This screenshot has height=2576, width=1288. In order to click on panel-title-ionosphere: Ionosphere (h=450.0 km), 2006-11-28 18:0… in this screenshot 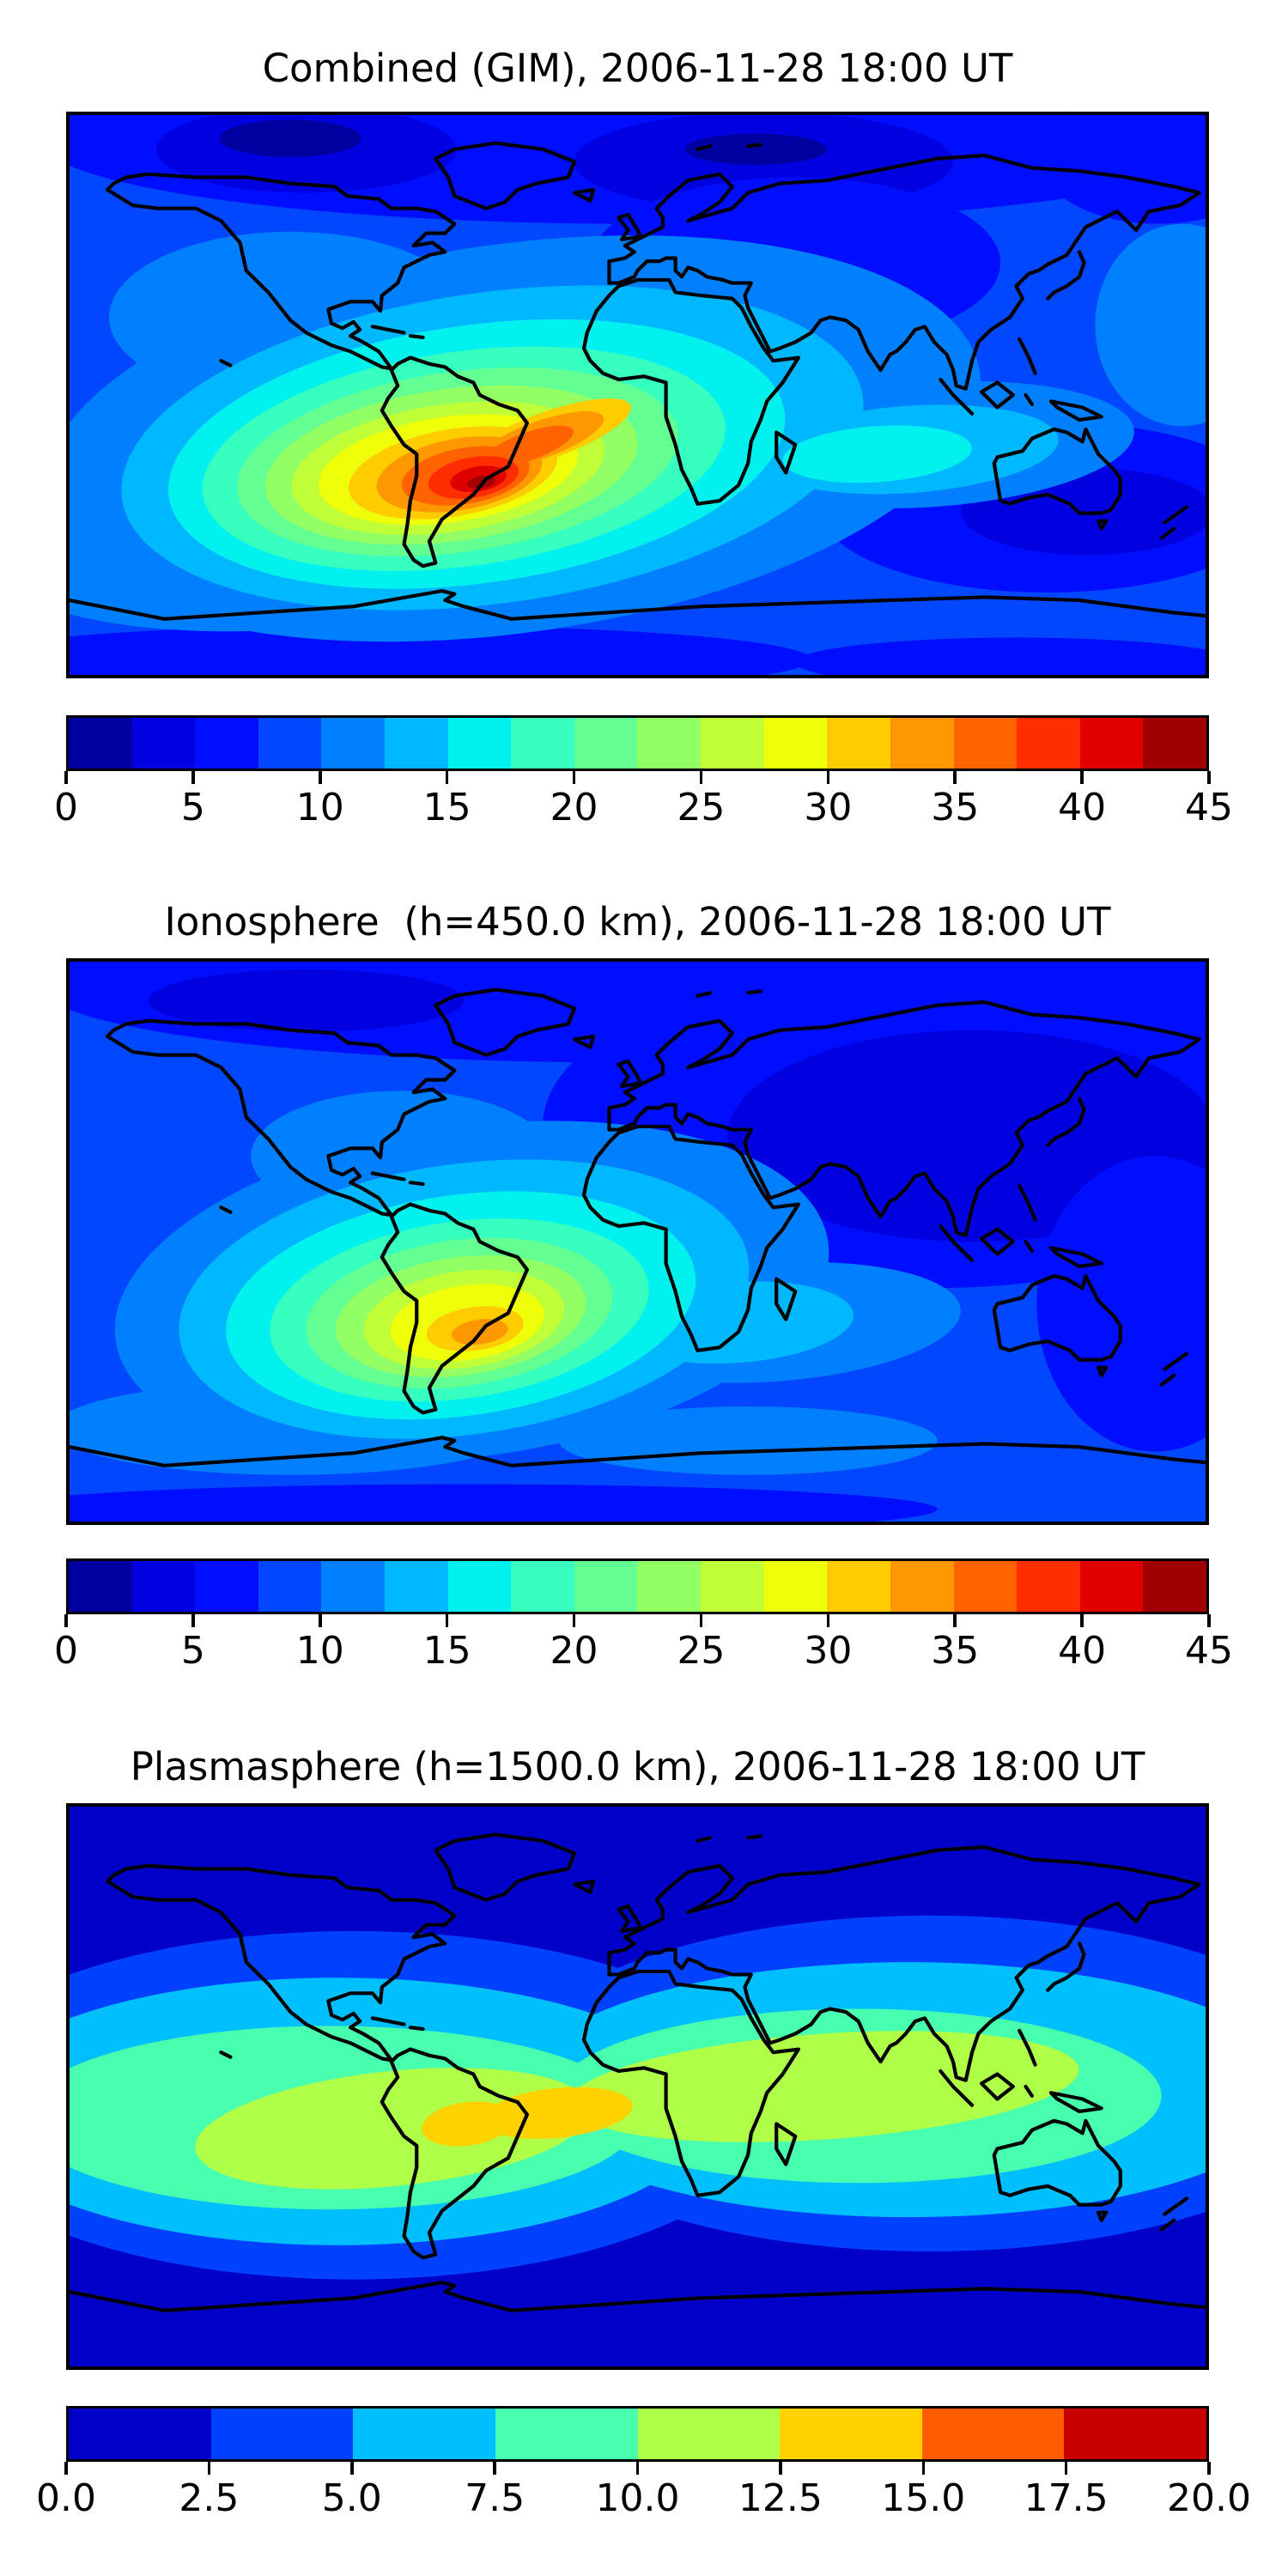, I will do `click(638, 922)`.